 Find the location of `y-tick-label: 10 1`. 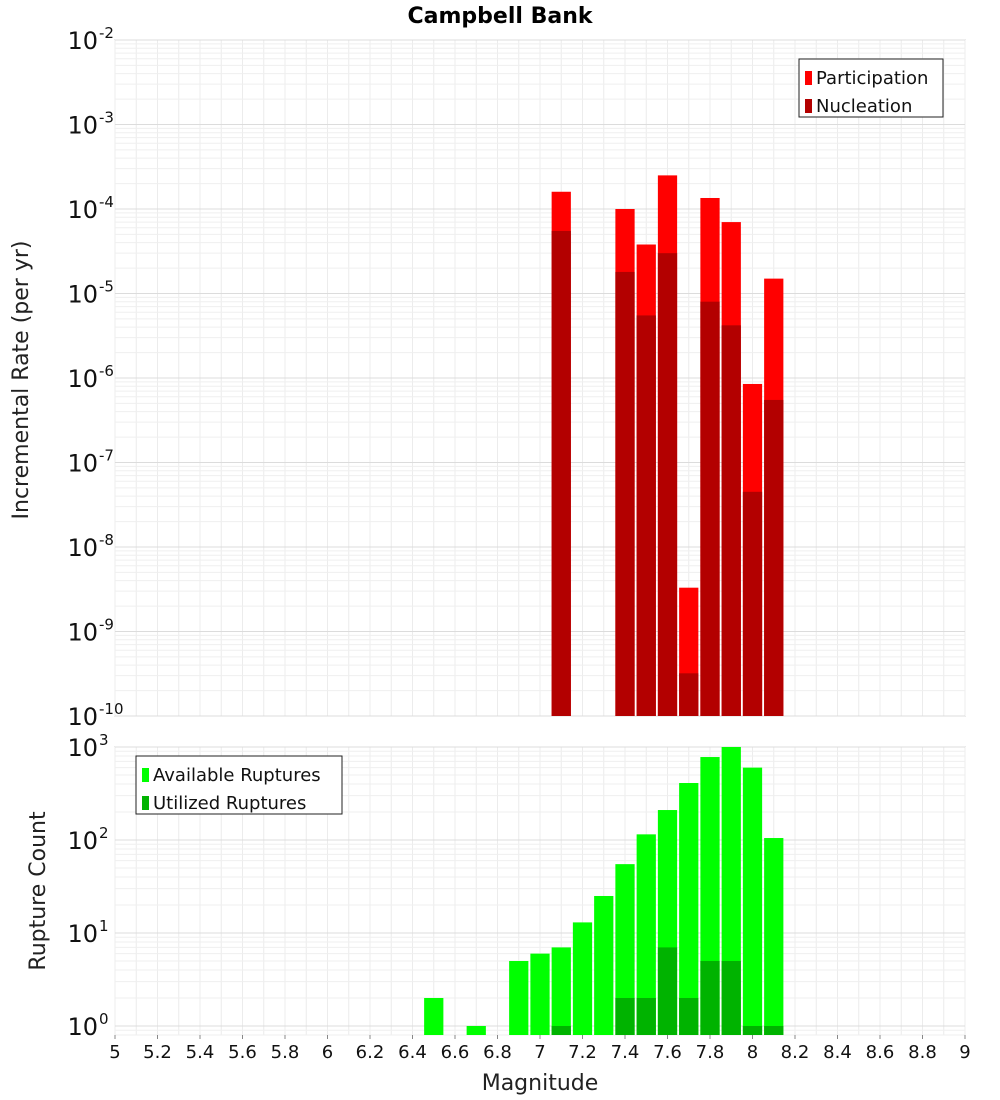

y-tick-label: 10 1 is located at coordinates (87, 932).